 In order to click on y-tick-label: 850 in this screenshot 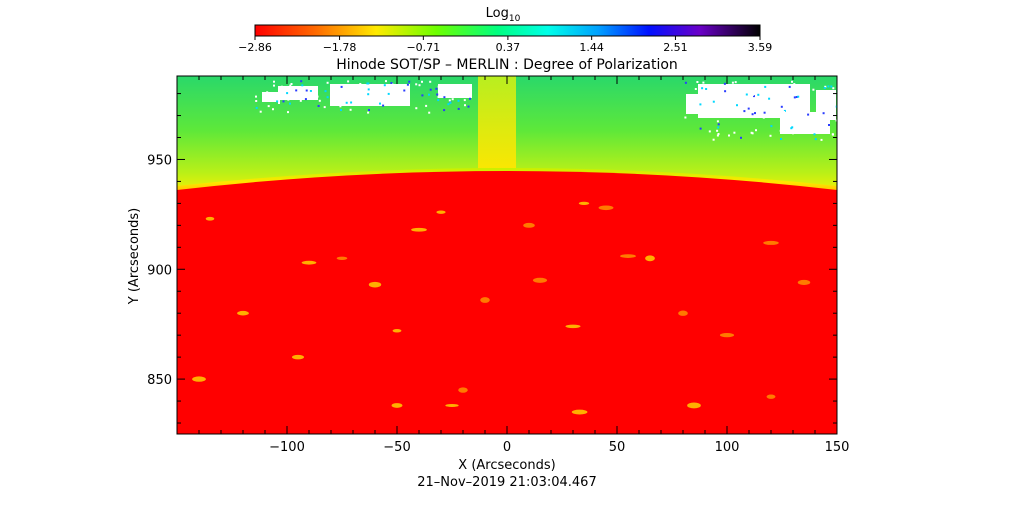, I will do `click(159, 380)`.